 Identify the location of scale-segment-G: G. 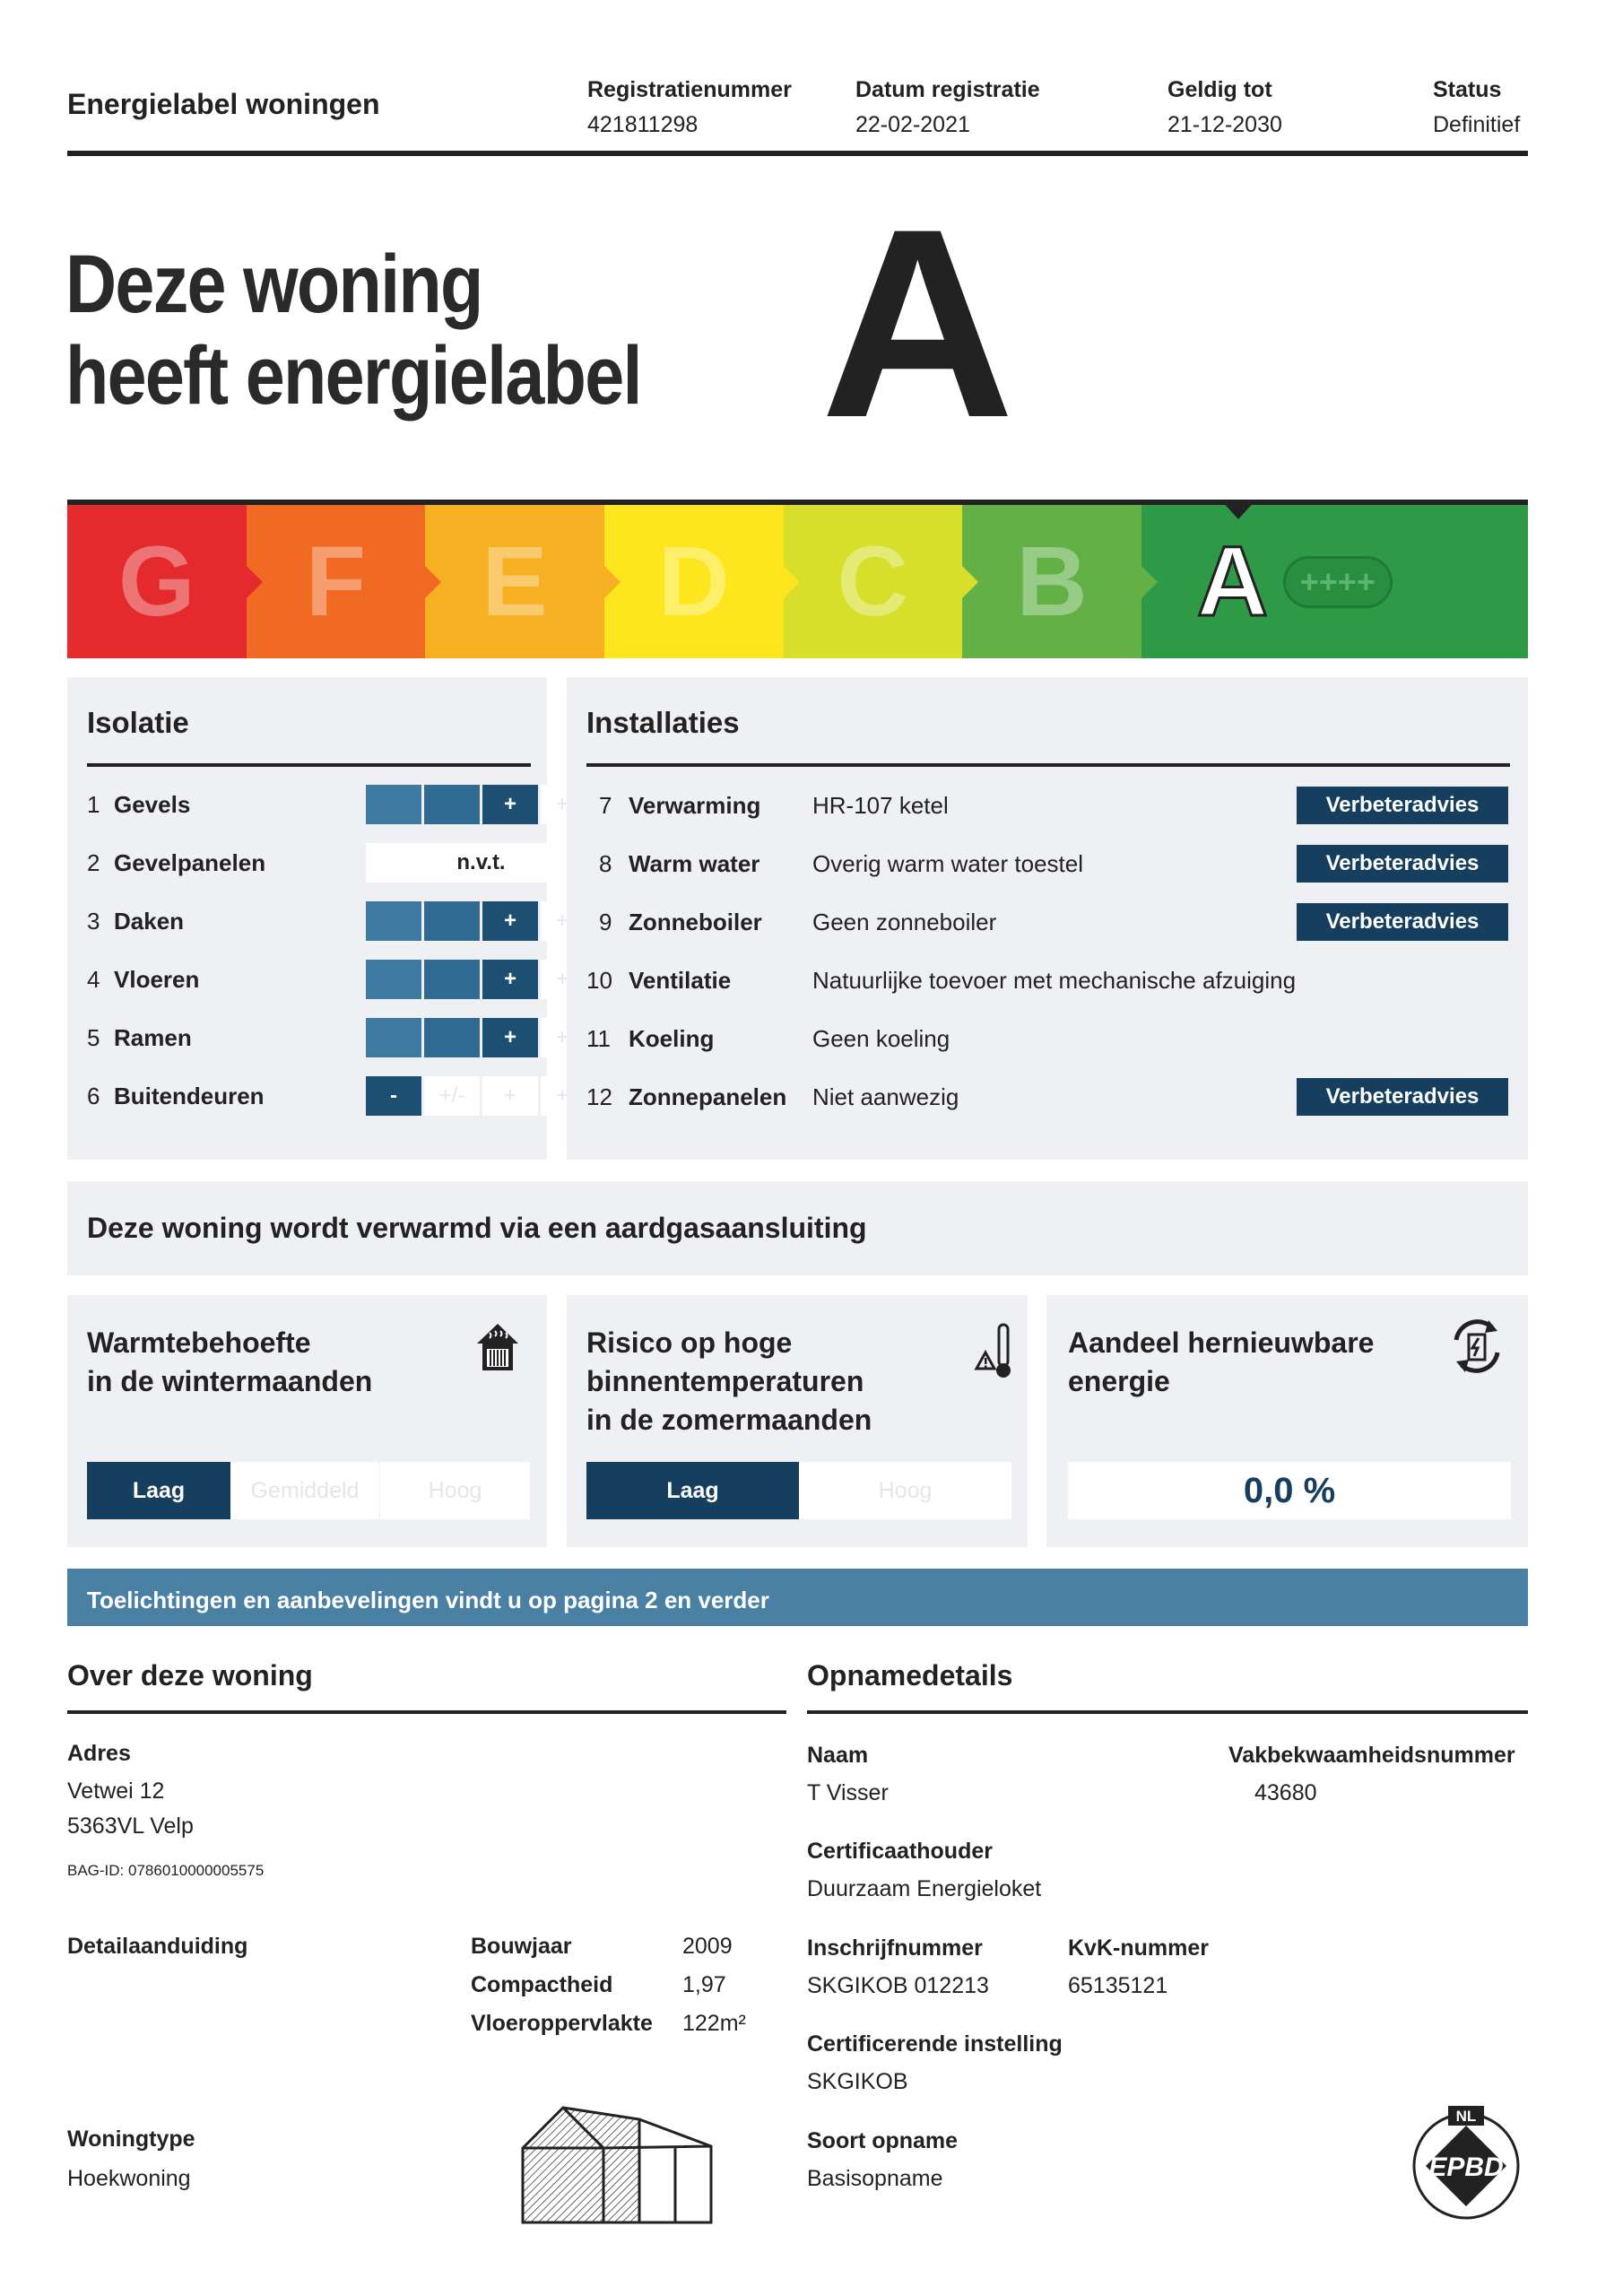
(165, 581).